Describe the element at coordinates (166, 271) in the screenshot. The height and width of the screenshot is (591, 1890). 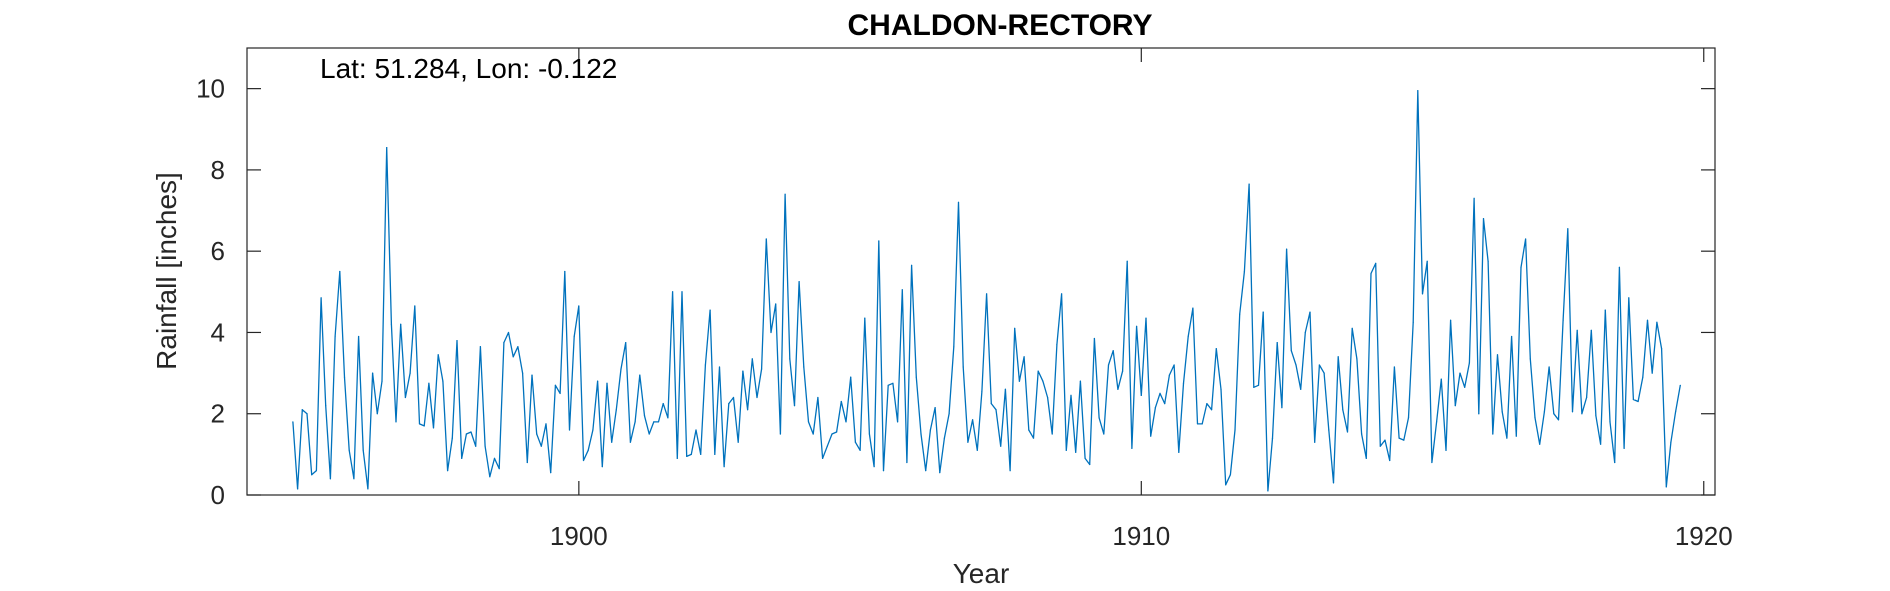
I see `y-axis-label: Rainfall [inches]` at that location.